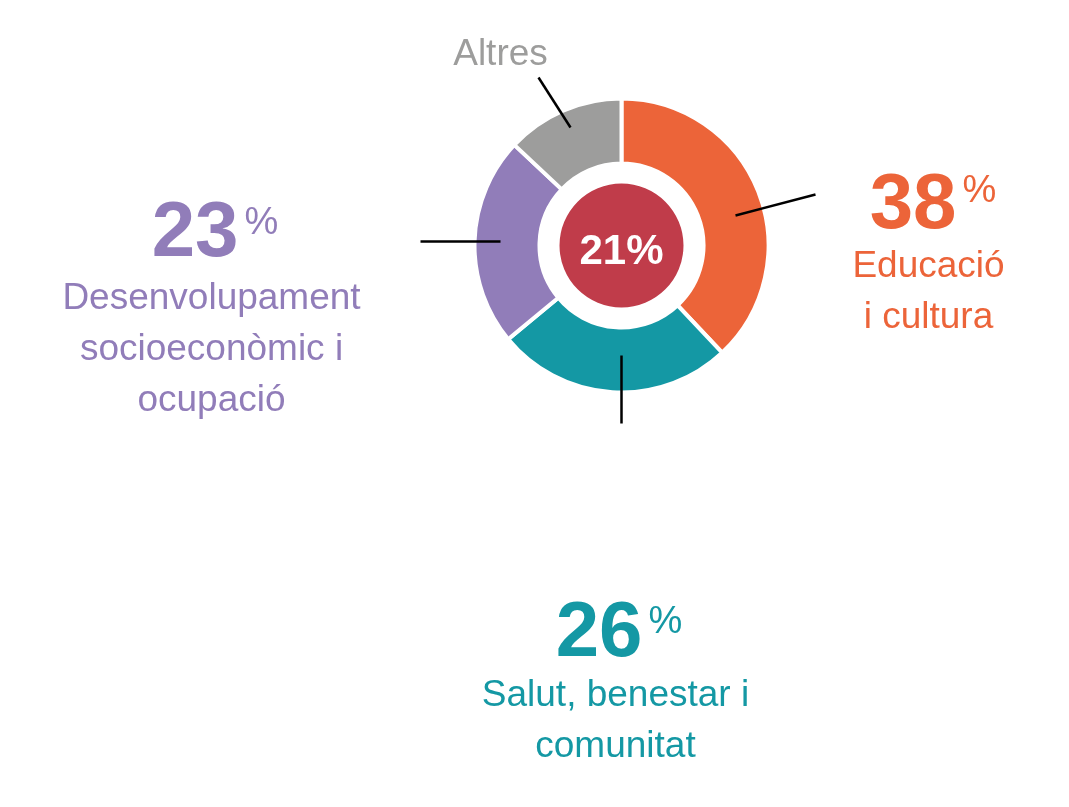  I want to click on data-label: 38%, so click(933, 200).